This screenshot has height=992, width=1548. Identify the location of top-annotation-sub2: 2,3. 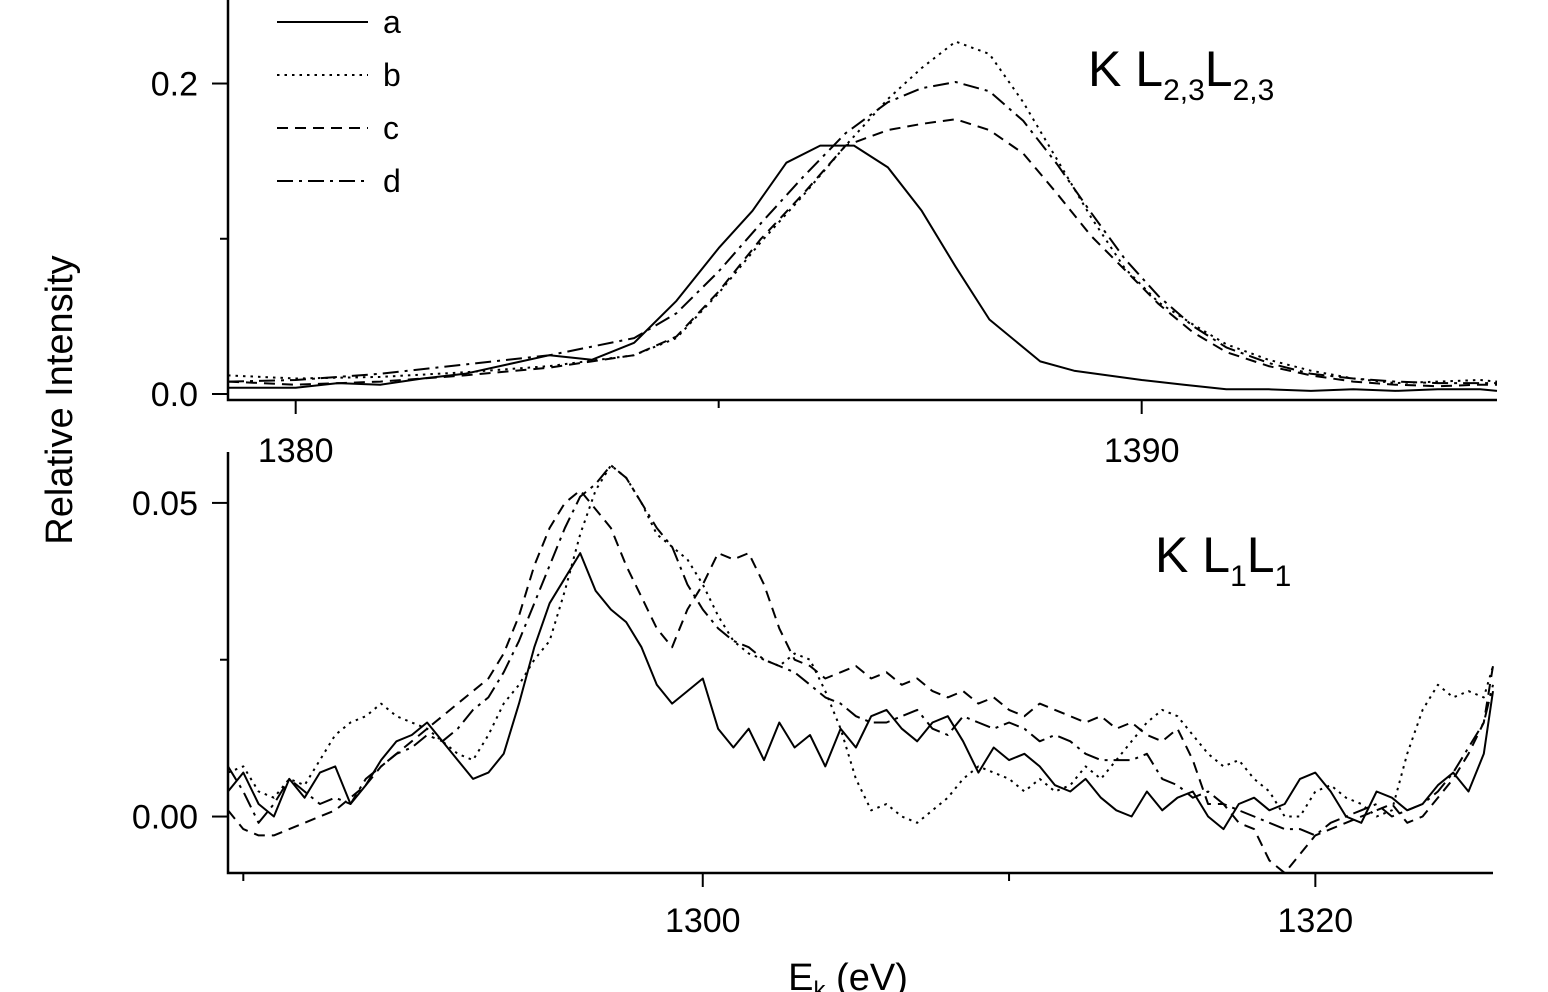
(1254, 90).